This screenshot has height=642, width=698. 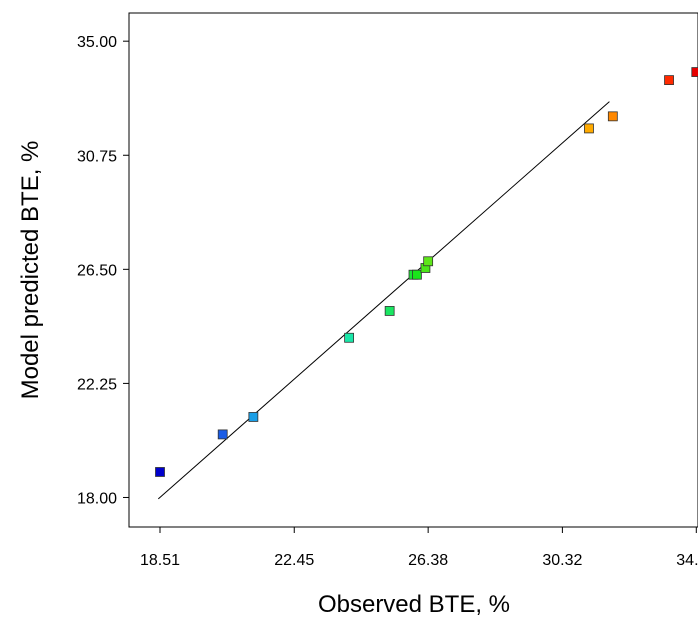 What do you see at coordinates (97, 156) in the screenshot?
I see `y-tick-label: 30.75` at bounding box center [97, 156].